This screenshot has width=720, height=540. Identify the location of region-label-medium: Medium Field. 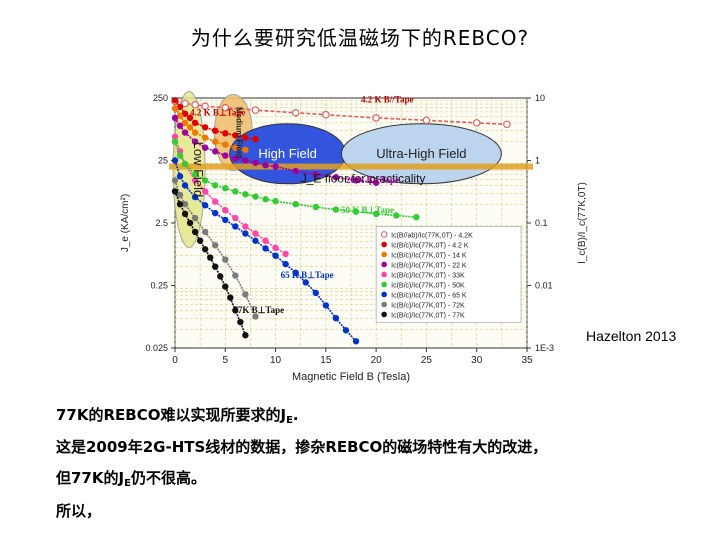
(238, 132).